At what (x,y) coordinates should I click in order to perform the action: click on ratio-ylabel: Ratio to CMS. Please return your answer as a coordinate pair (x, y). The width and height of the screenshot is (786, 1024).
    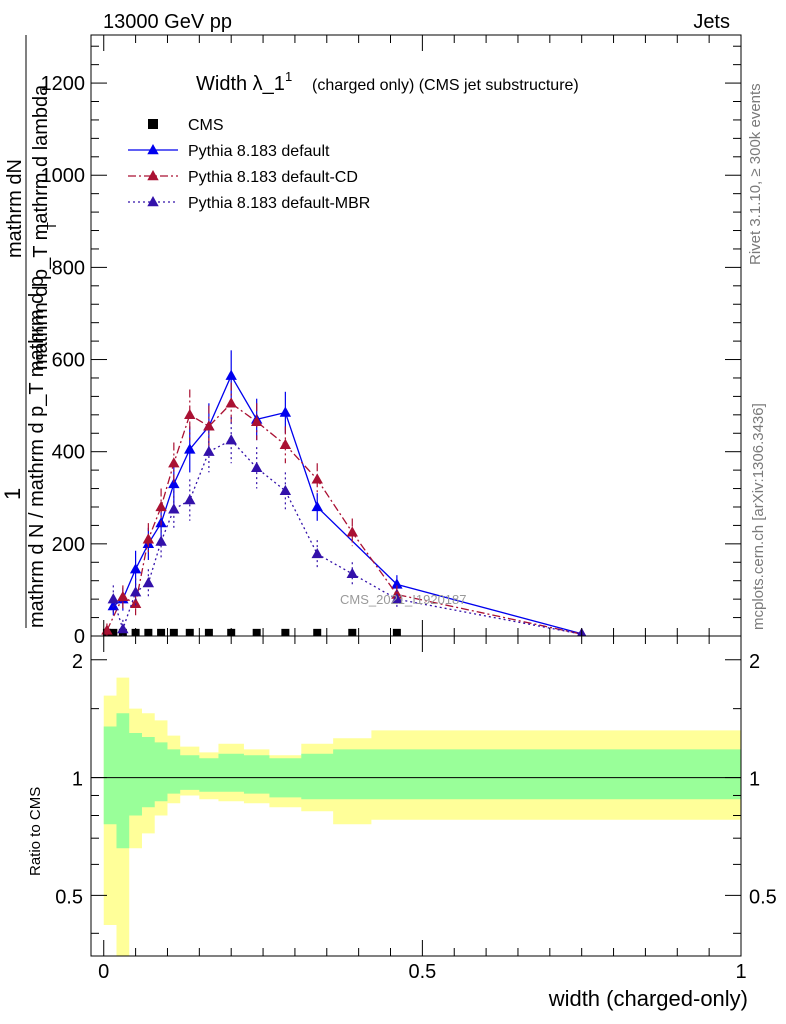
    Looking at the image, I should click on (35, 831).